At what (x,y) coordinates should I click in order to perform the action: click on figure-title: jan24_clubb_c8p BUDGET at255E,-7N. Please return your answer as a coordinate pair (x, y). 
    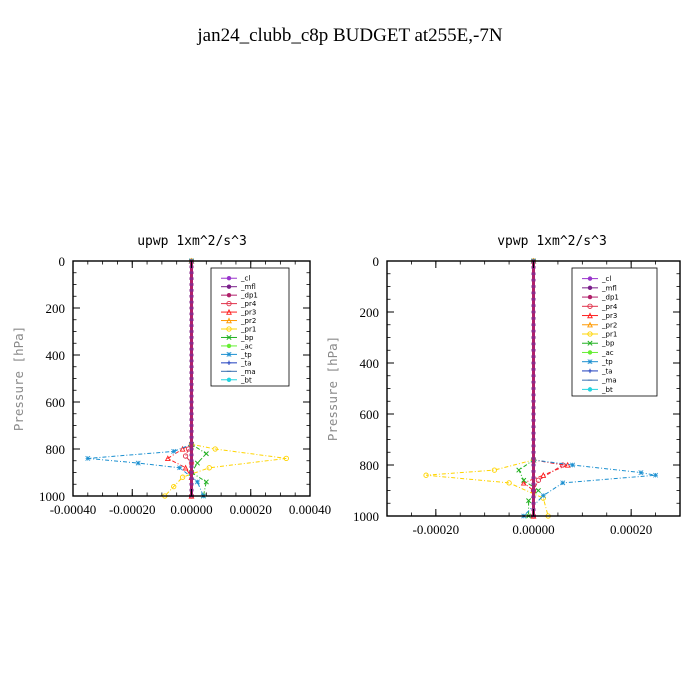
    Looking at the image, I should click on (349, 35).